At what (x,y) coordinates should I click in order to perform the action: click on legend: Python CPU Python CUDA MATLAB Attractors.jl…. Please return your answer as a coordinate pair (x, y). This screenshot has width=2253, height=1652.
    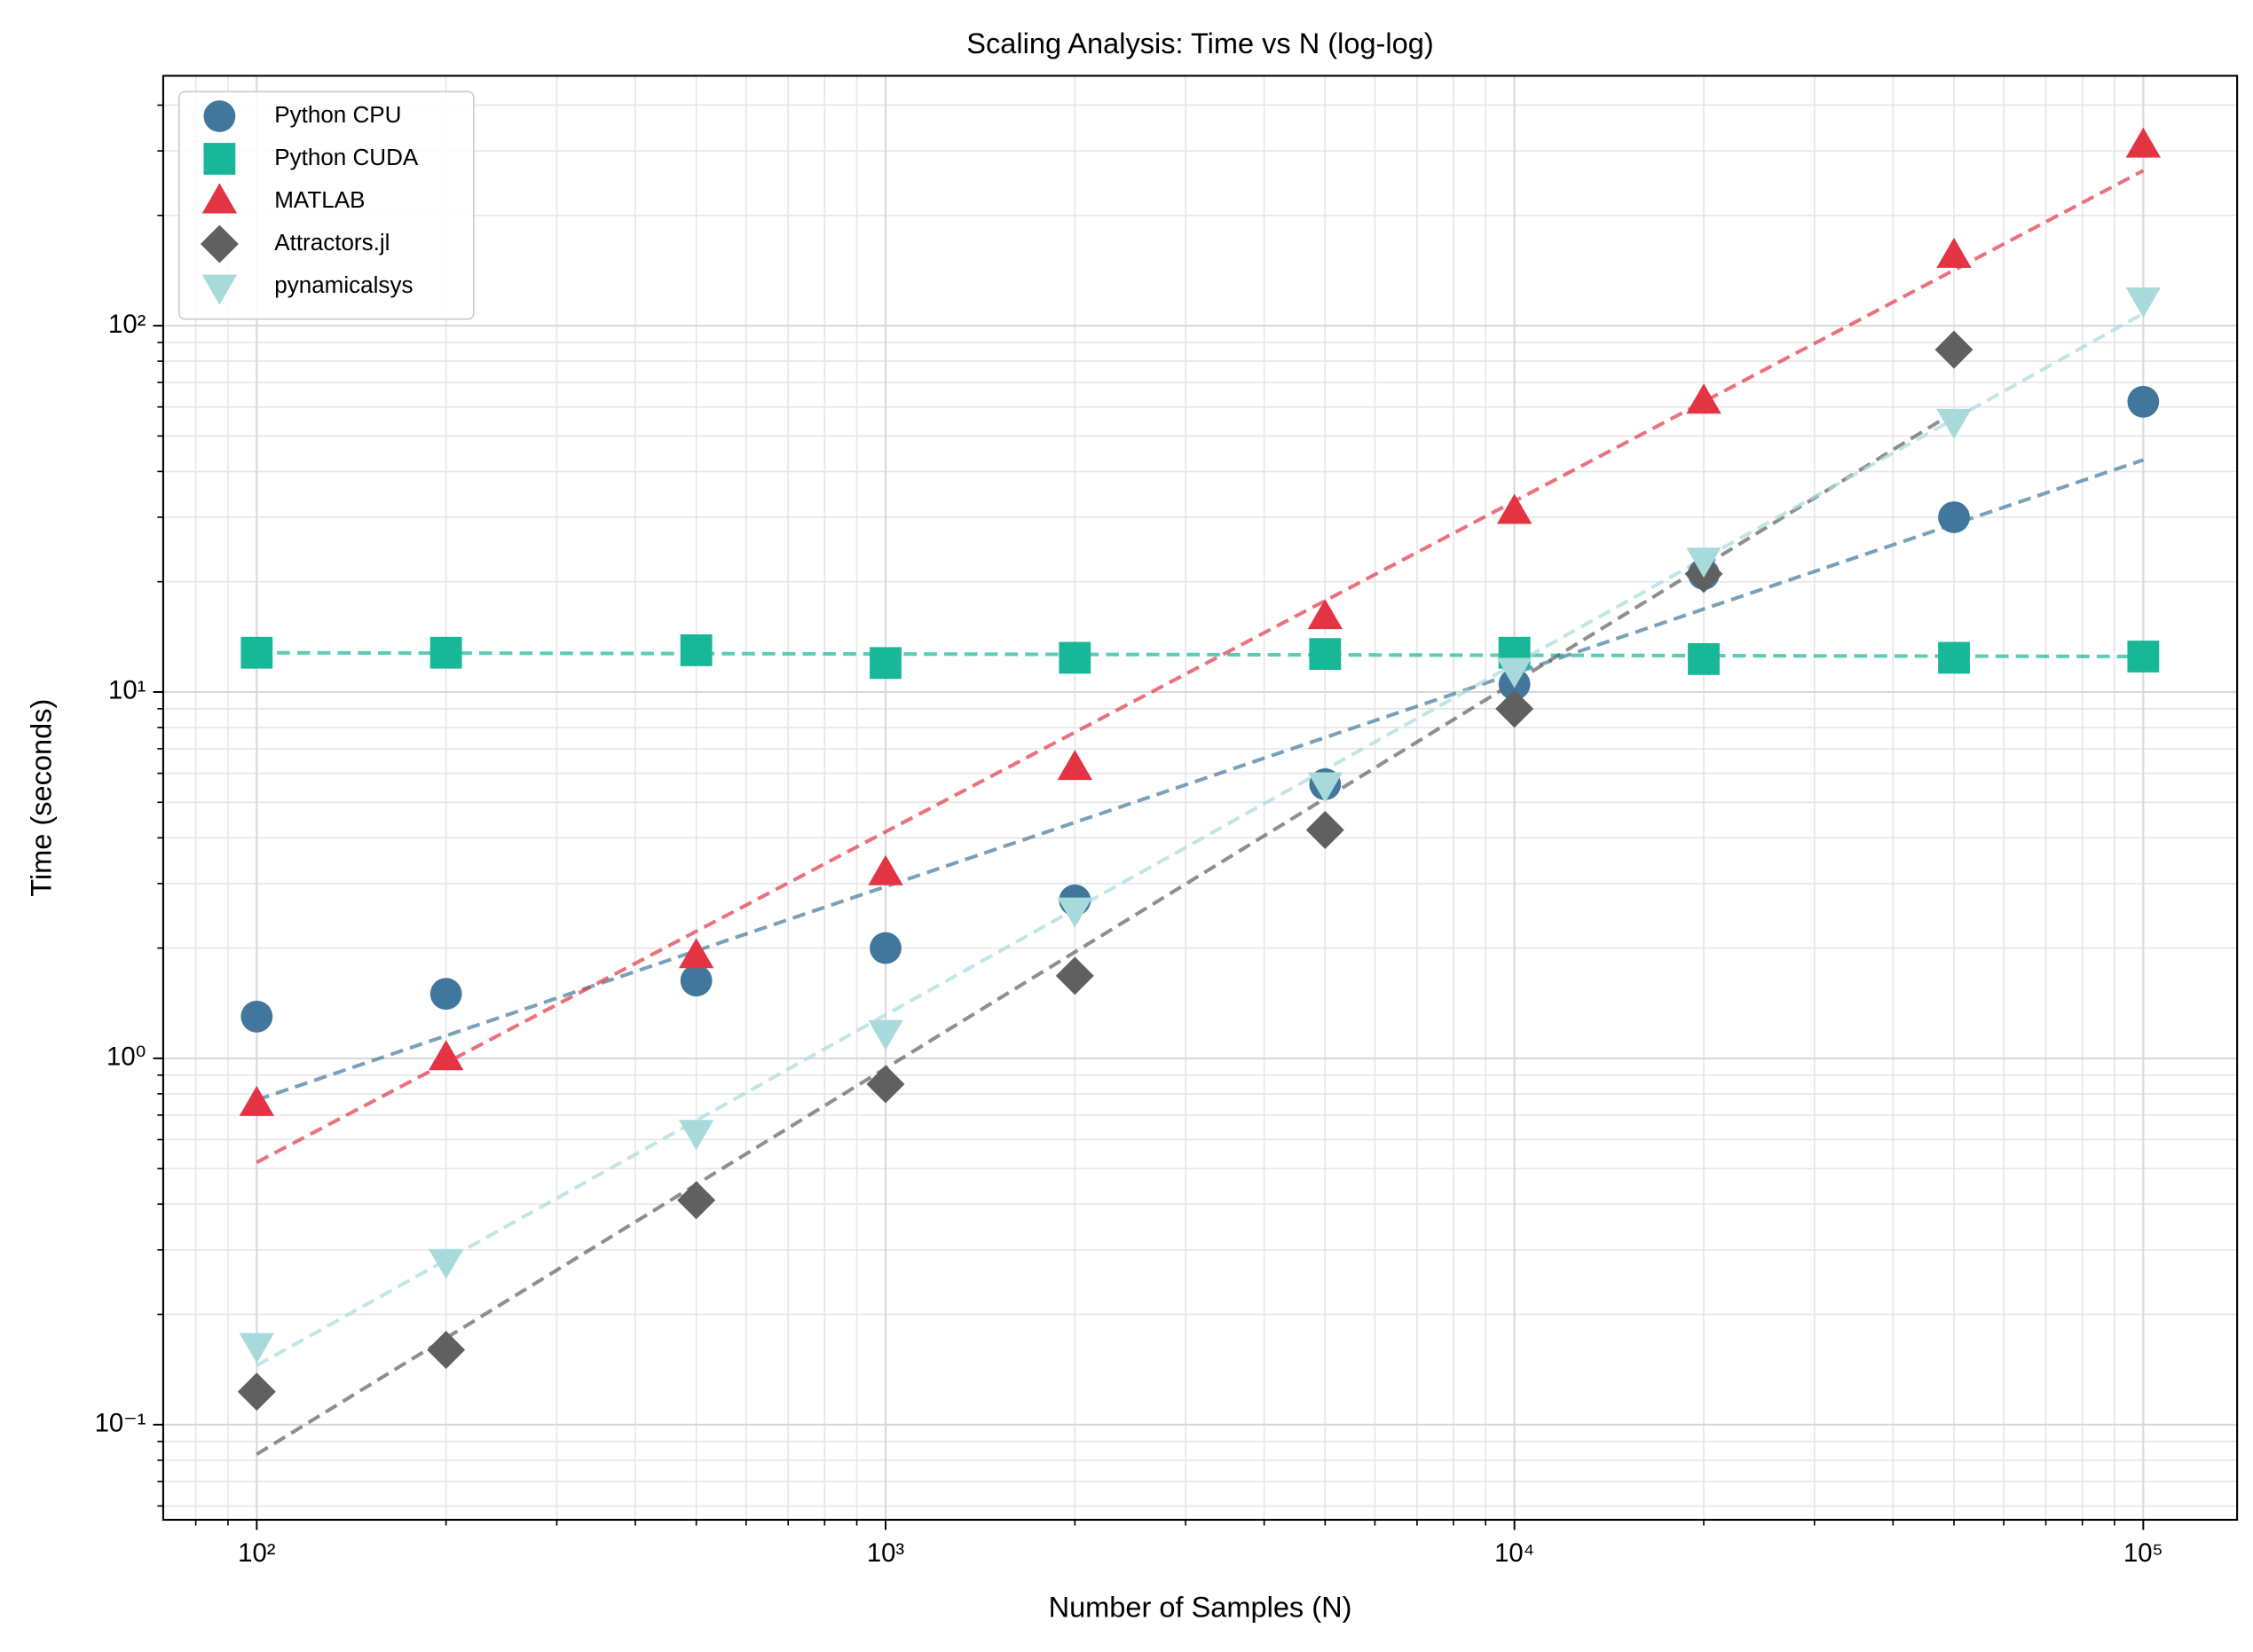
    Looking at the image, I should click on (326, 205).